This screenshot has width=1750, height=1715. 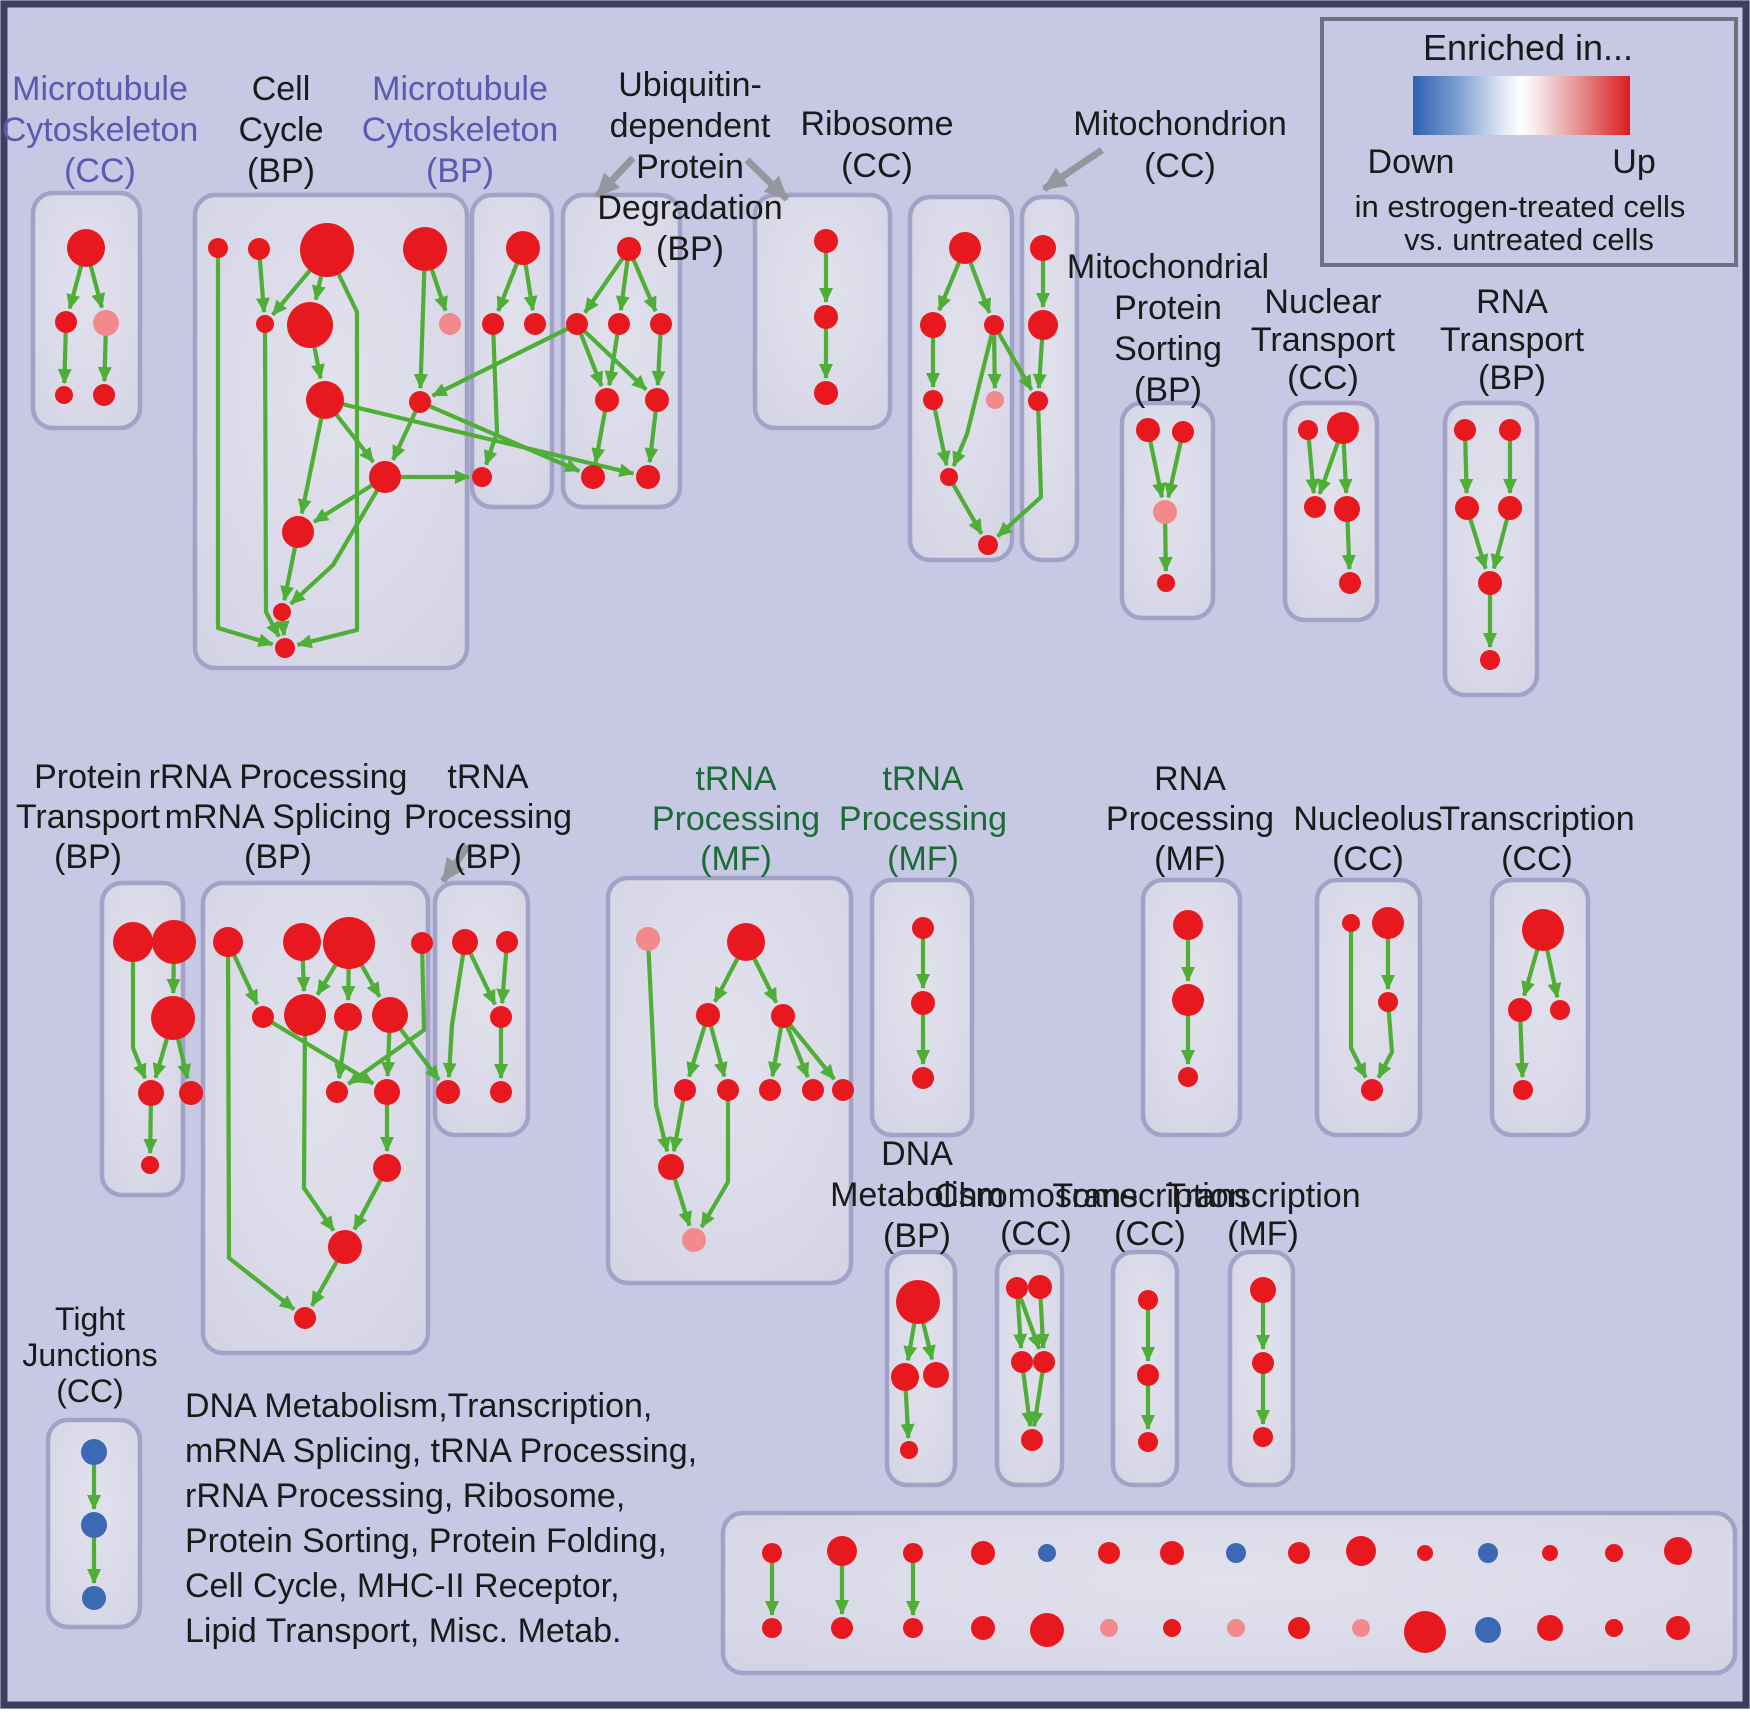 What do you see at coordinates (280, 130) in the screenshot?
I see `cell-cycle-label-line-1: Cycle` at bounding box center [280, 130].